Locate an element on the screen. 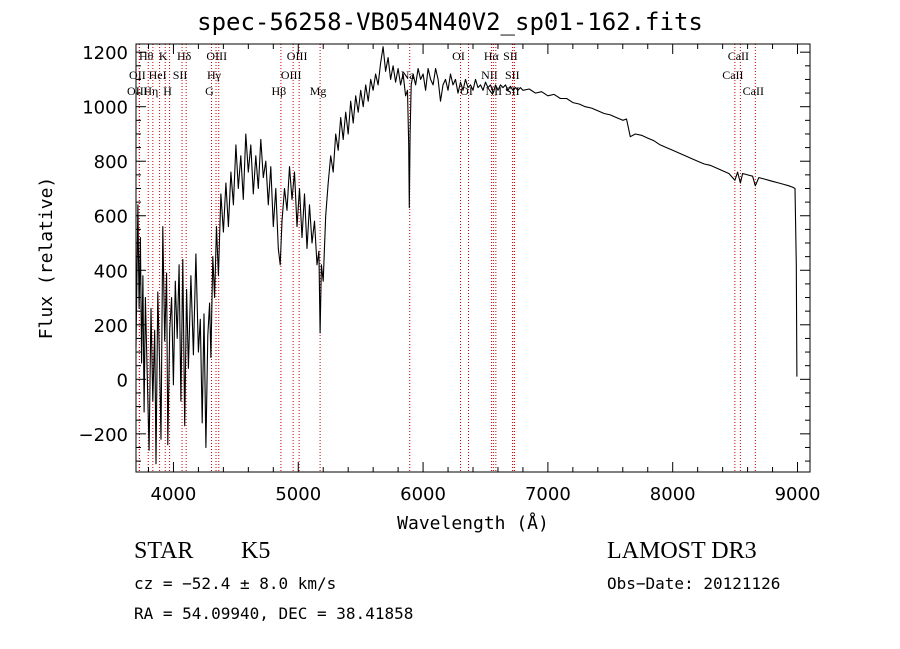  marker-label-15: Mg is located at coordinates (318, 91).